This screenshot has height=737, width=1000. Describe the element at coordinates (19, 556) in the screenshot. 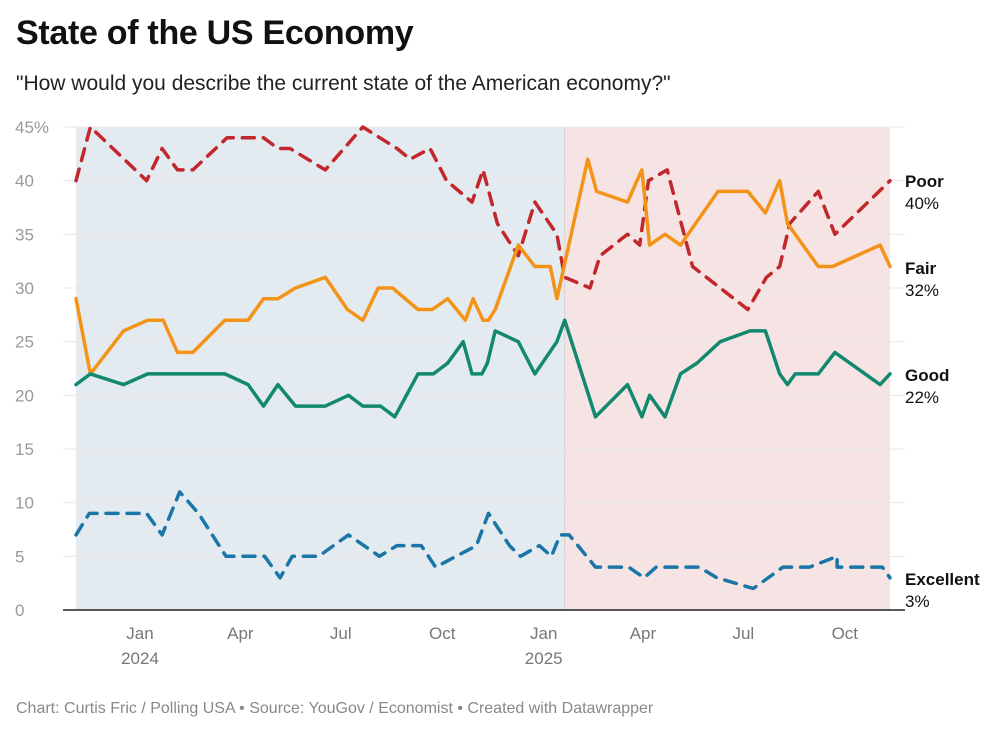

I see `y-tick-label: 5` at that location.